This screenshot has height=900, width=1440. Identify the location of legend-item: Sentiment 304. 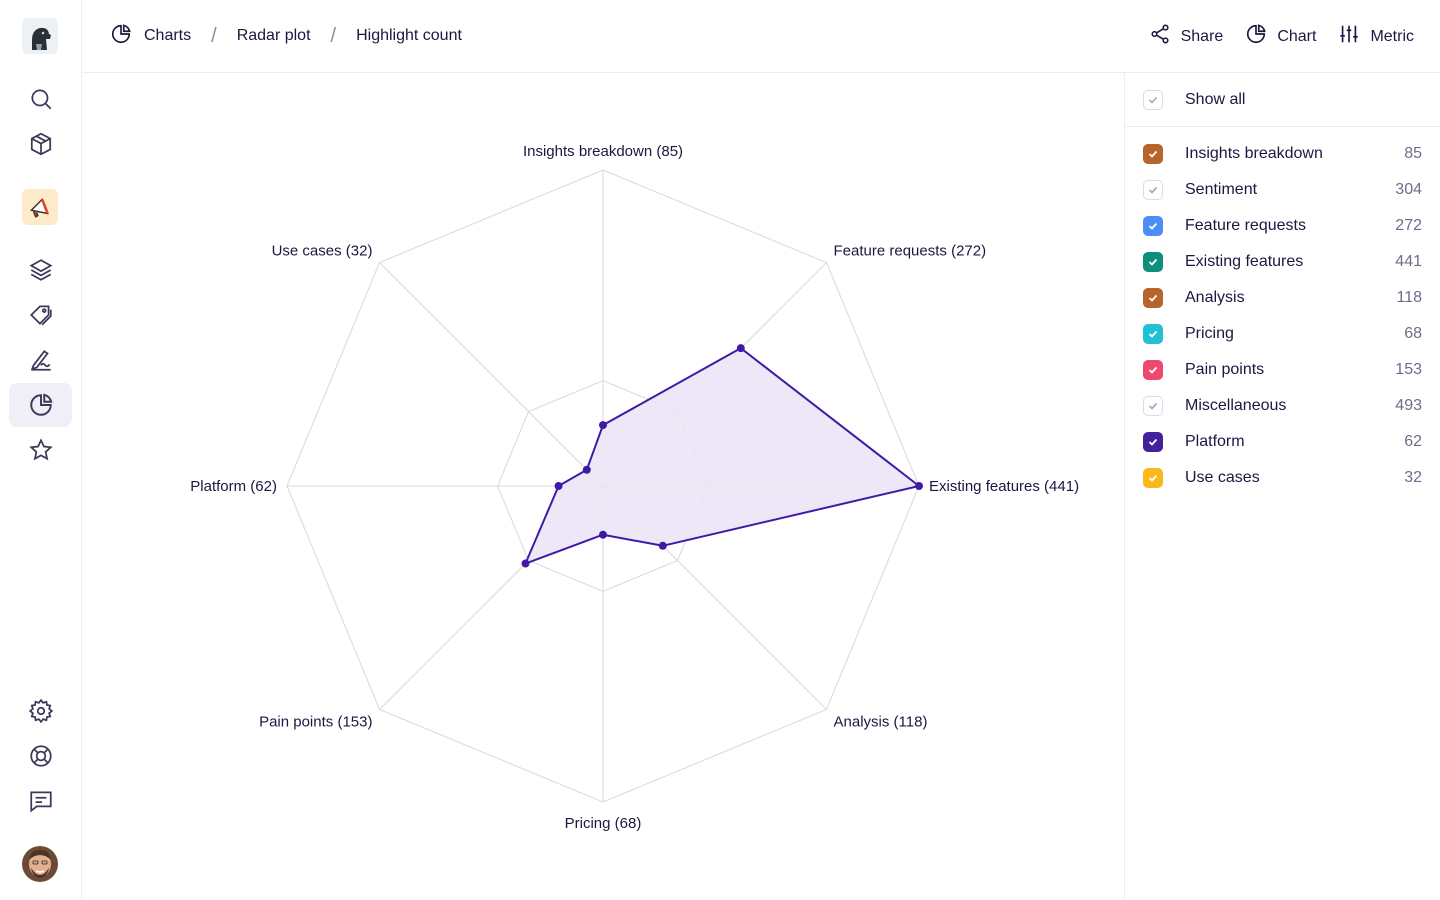
(1282, 190).